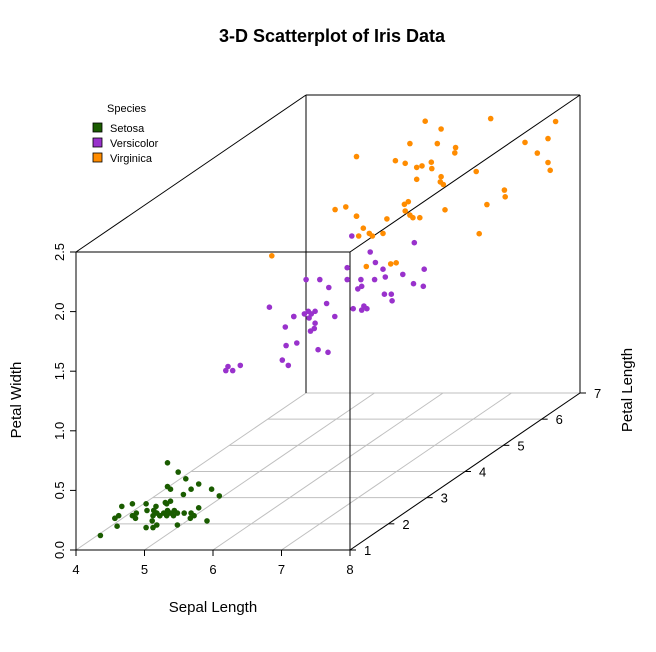  I want to click on legend-title: Species, so click(127, 109).